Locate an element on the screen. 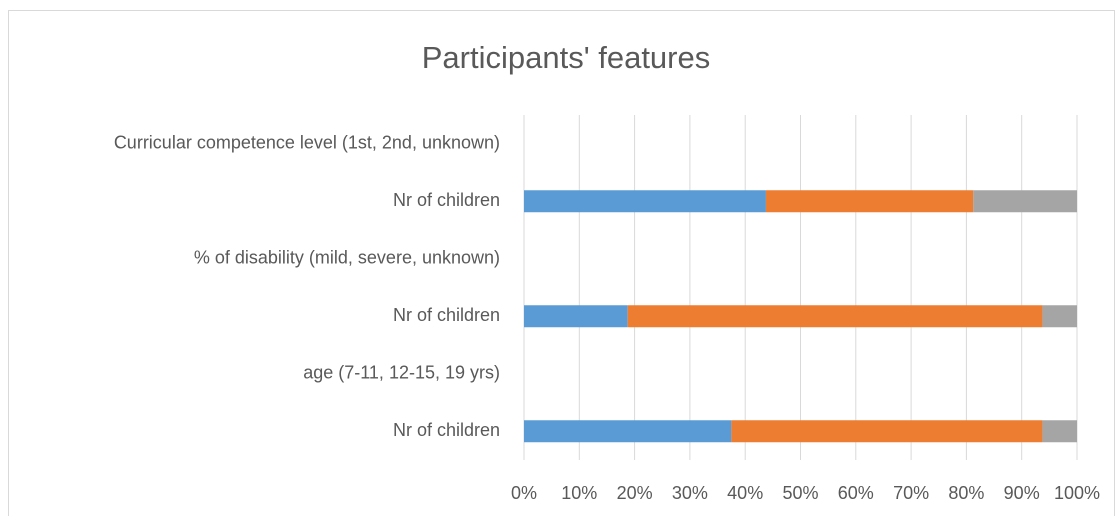 The width and height of the screenshot is (1120, 521). x-tick-label: 10% is located at coordinates (579, 493).